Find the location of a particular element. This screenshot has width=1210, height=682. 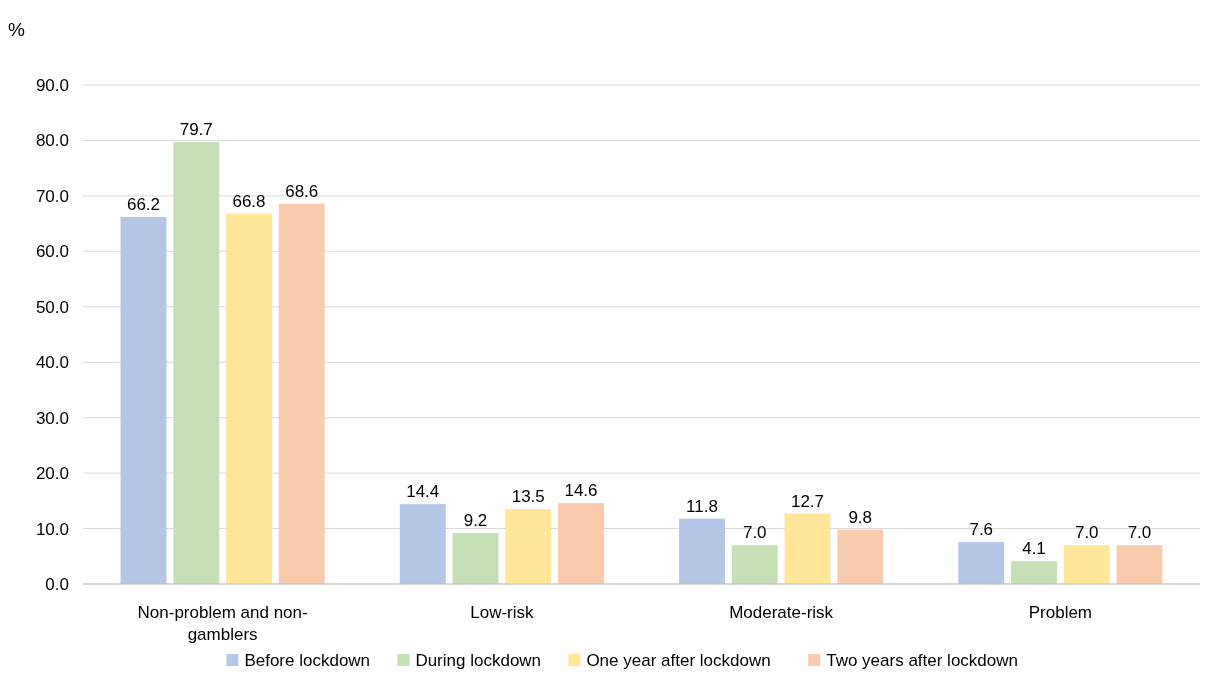

y-tick-label: 40.0 is located at coordinates (52, 363).